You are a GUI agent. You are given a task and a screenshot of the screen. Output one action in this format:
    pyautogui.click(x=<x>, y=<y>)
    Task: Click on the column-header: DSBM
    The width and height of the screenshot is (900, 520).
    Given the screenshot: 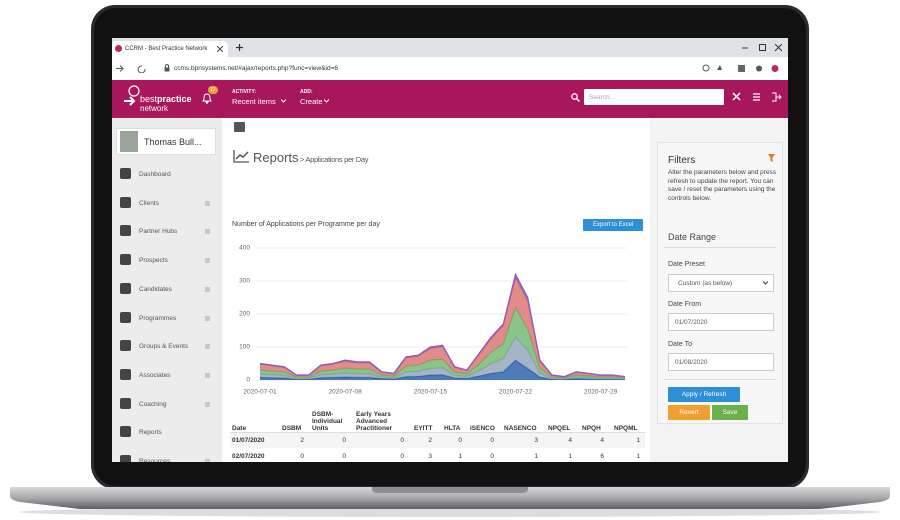 What is the action you would take?
    pyautogui.click(x=292, y=428)
    